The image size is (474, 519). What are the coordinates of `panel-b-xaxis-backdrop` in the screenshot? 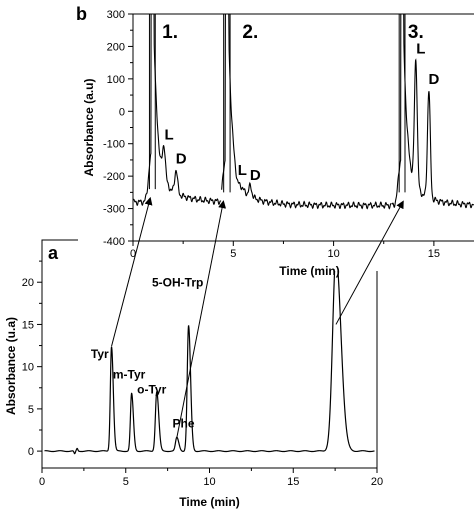 It's located at (303, 256).